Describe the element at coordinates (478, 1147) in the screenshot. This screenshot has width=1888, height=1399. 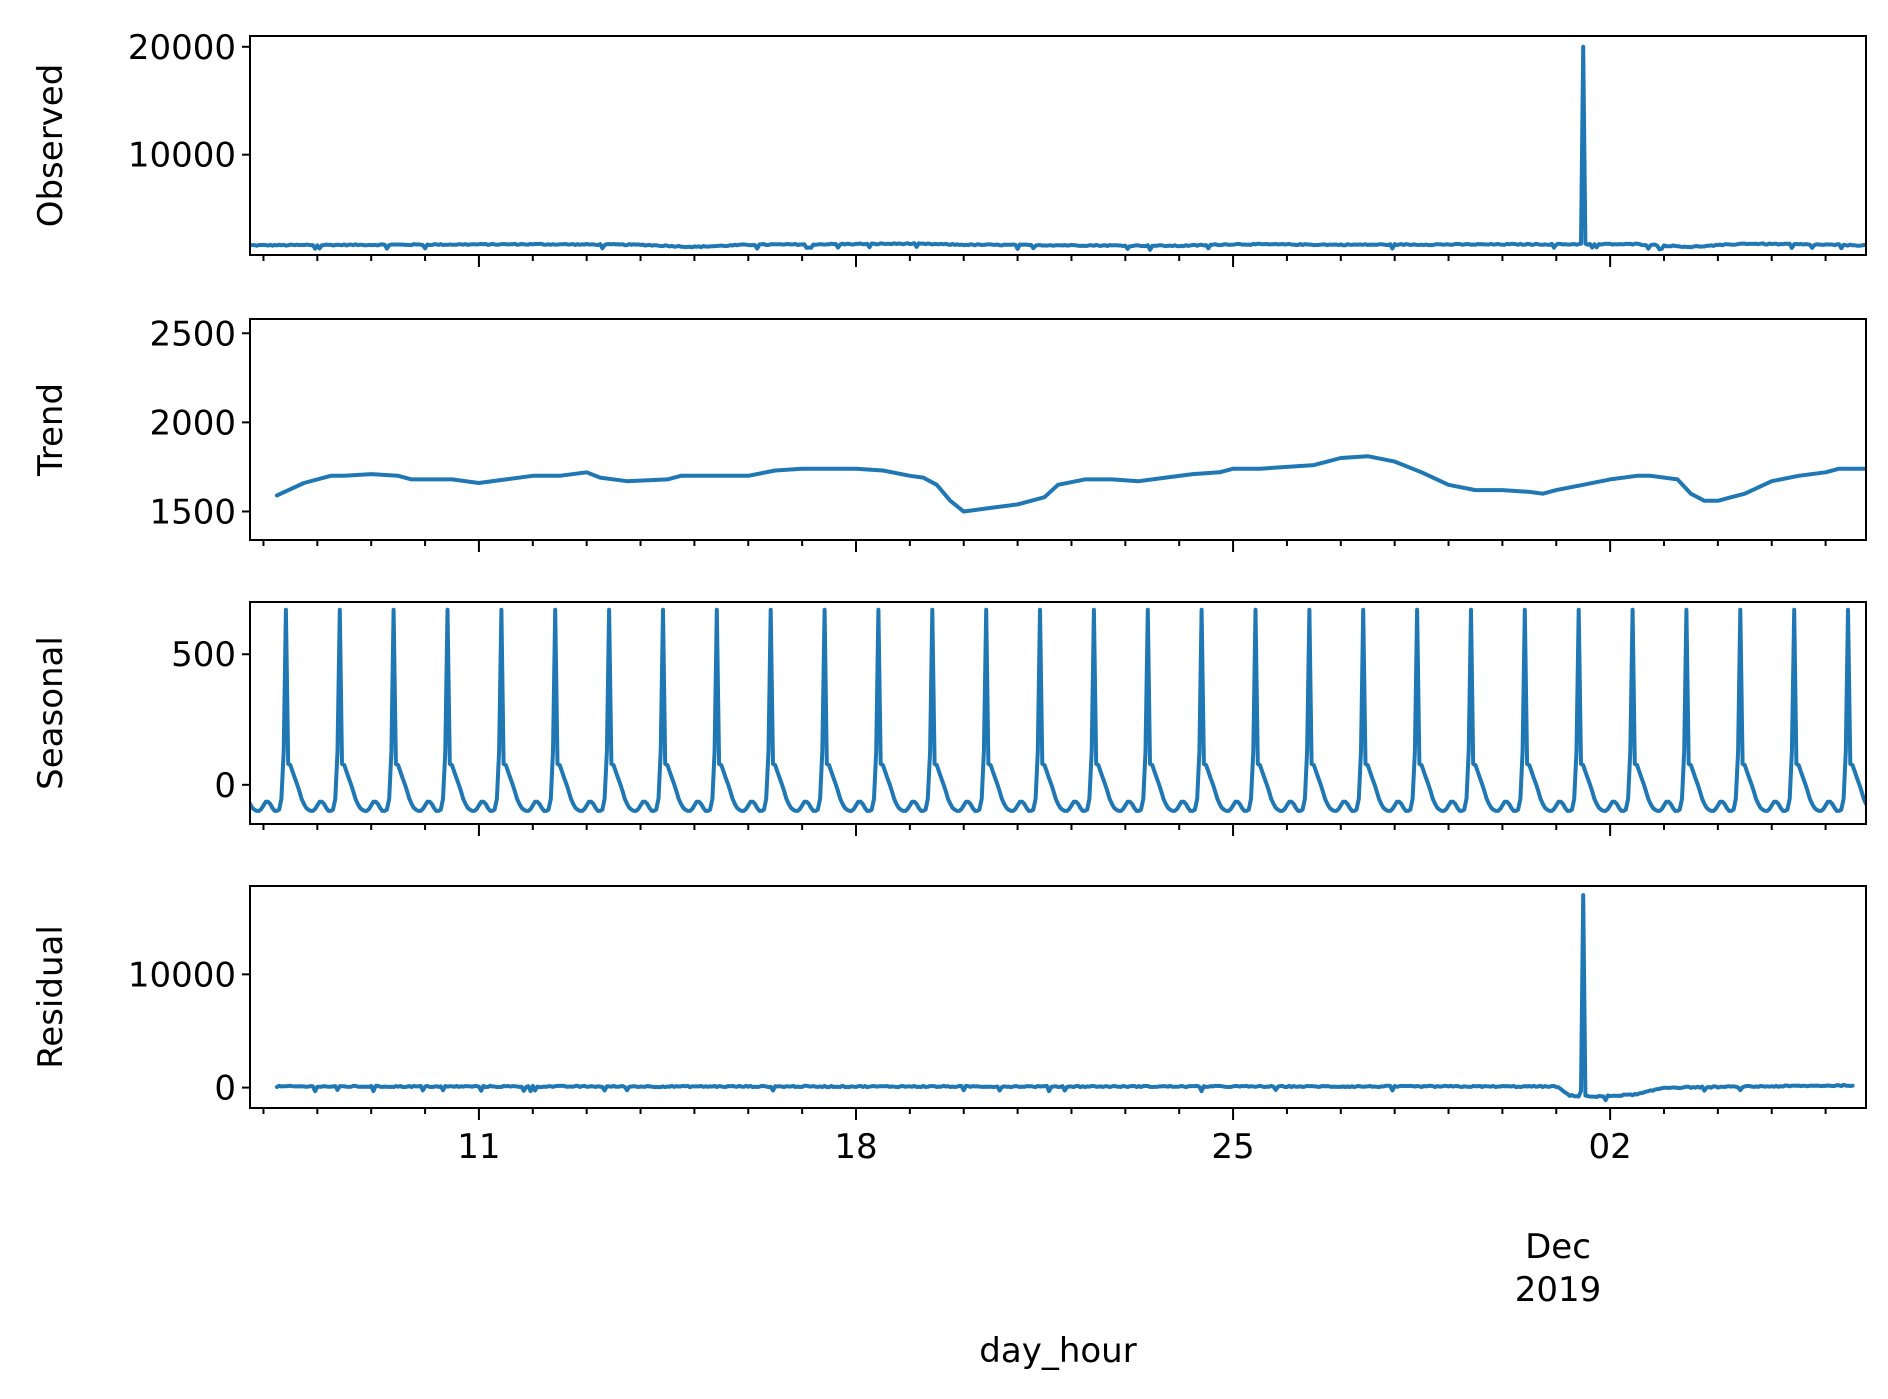
I see `x-tick-label: 11` at that location.